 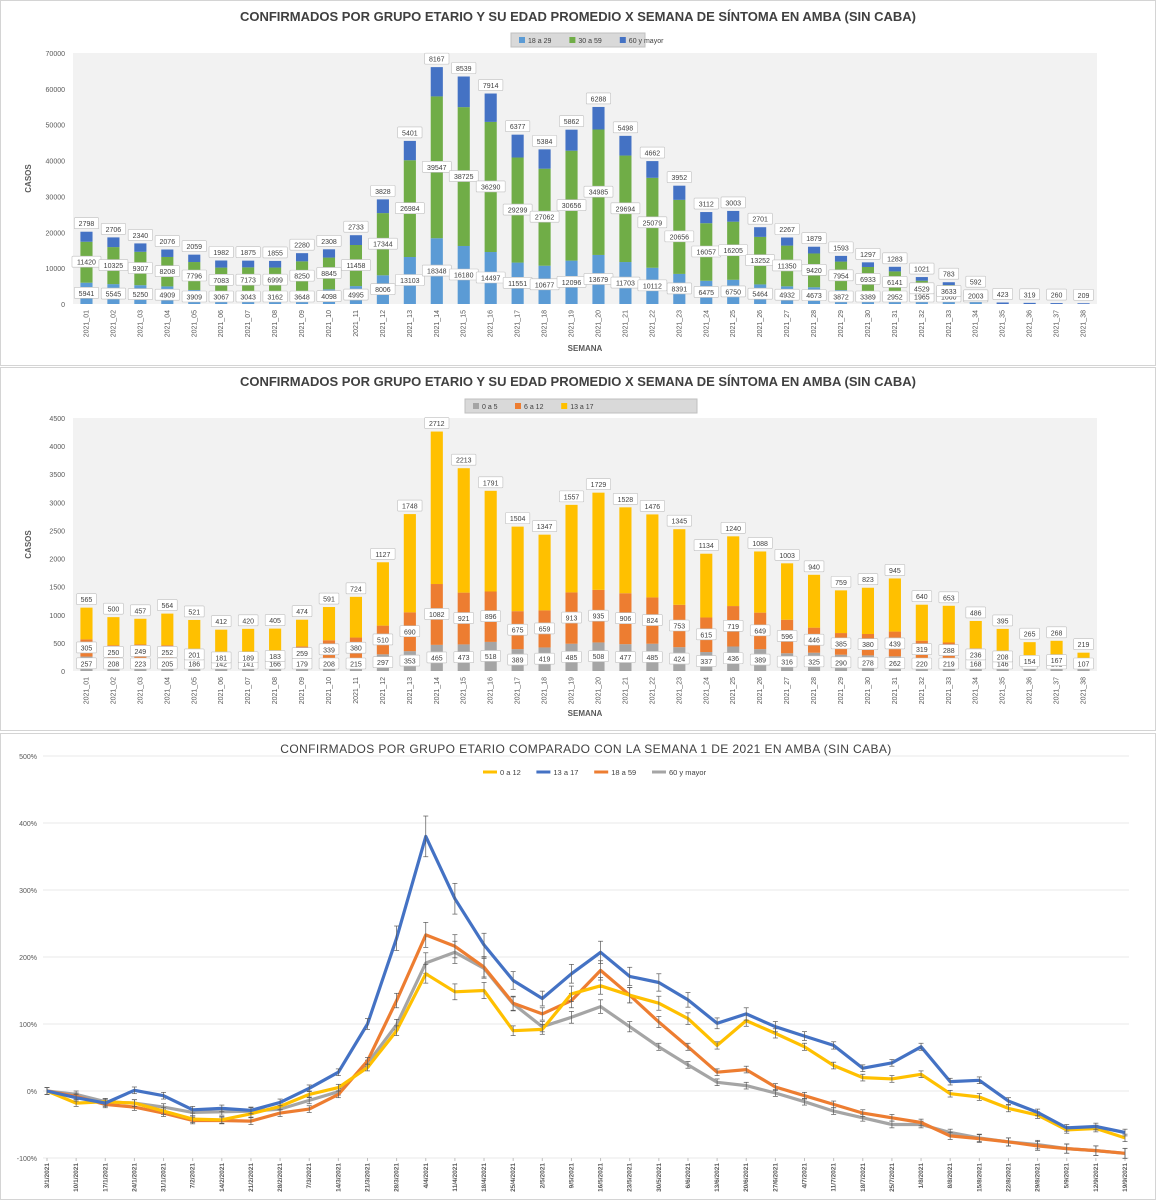 What do you see at coordinates (383, 690) in the screenshot?
I see `x-tick-label: 2021_12` at bounding box center [383, 690].